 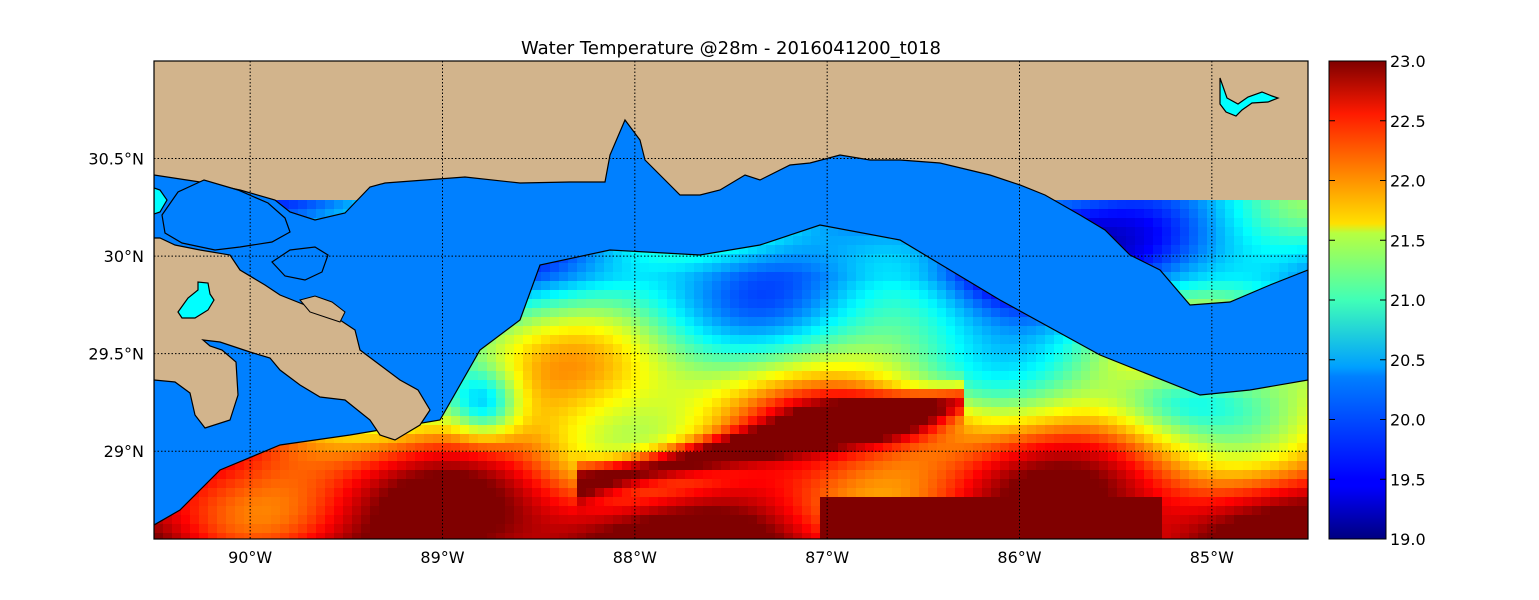 What do you see at coordinates (1408, 61) in the screenshot?
I see `colorbar-tick-label: 23.0` at bounding box center [1408, 61].